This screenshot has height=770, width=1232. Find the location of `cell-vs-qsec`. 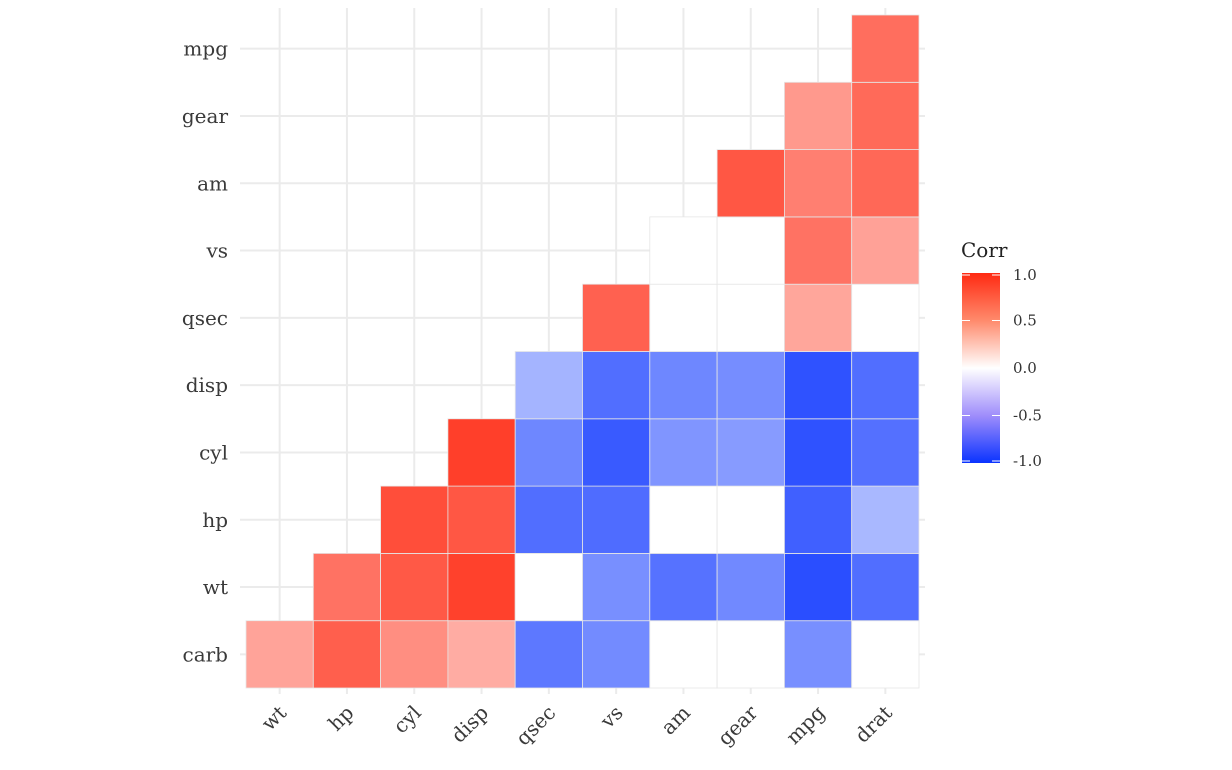

cell-vs-qsec is located at coordinates (616, 317).